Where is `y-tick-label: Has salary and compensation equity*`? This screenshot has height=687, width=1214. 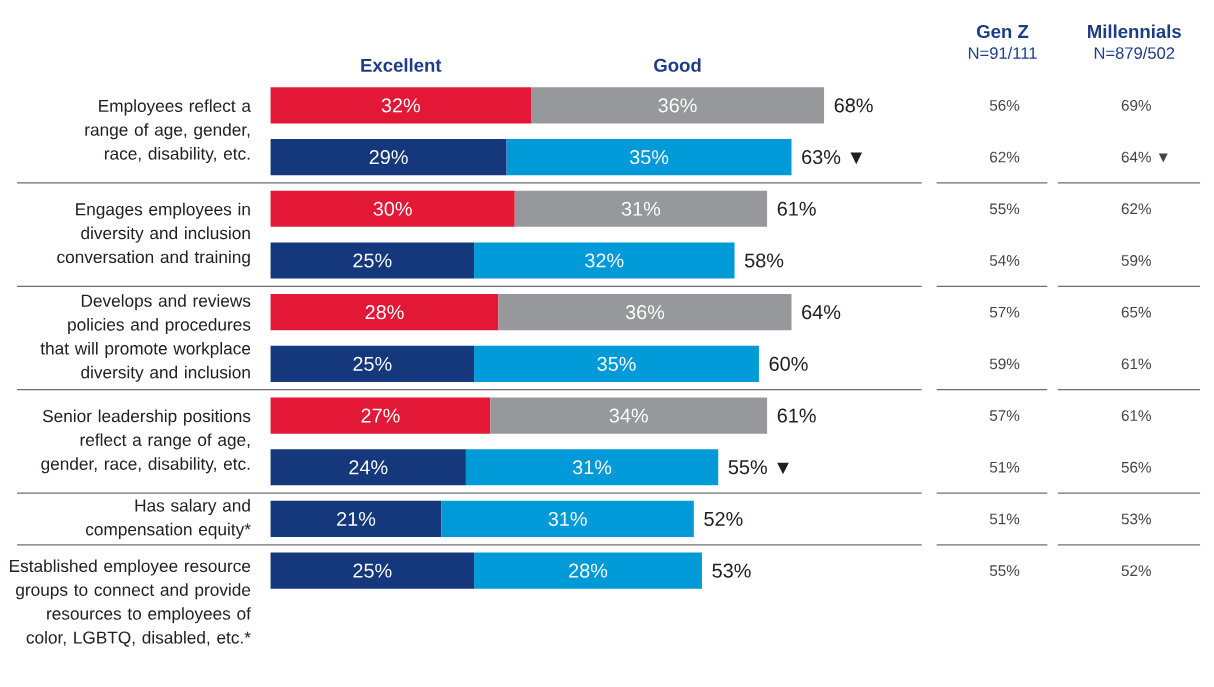
y-tick-label: Has salary and compensation equity* is located at coordinates (168, 519).